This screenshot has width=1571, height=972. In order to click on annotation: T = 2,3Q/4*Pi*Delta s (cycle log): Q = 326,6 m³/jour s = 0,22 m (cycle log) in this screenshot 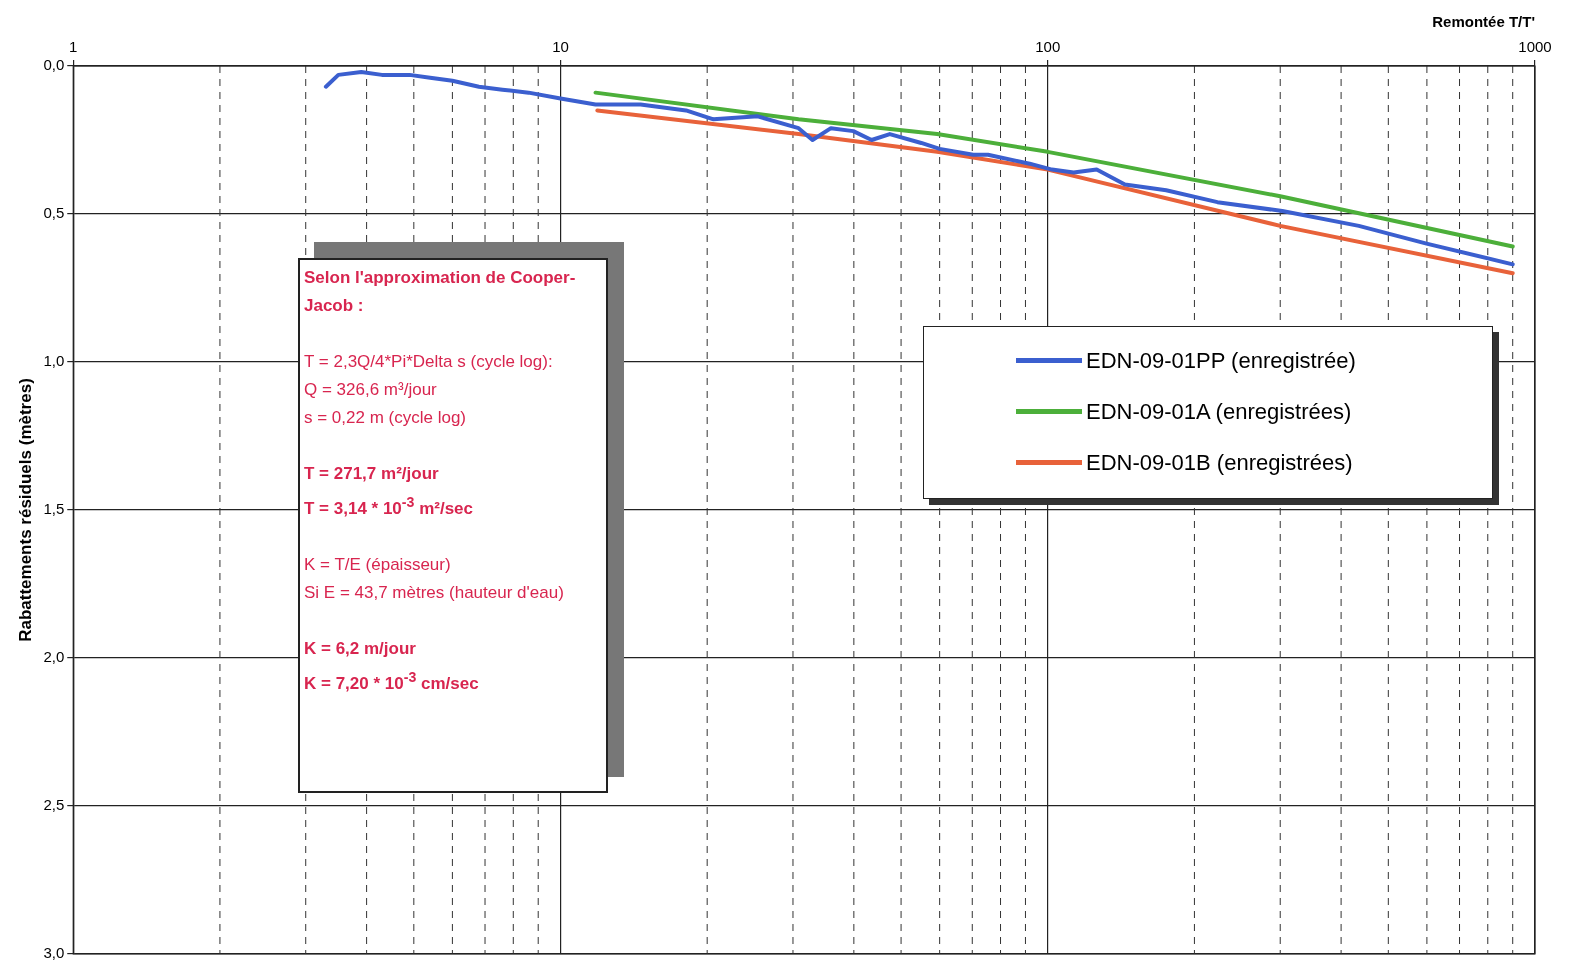, I will do `click(429, 390)`.